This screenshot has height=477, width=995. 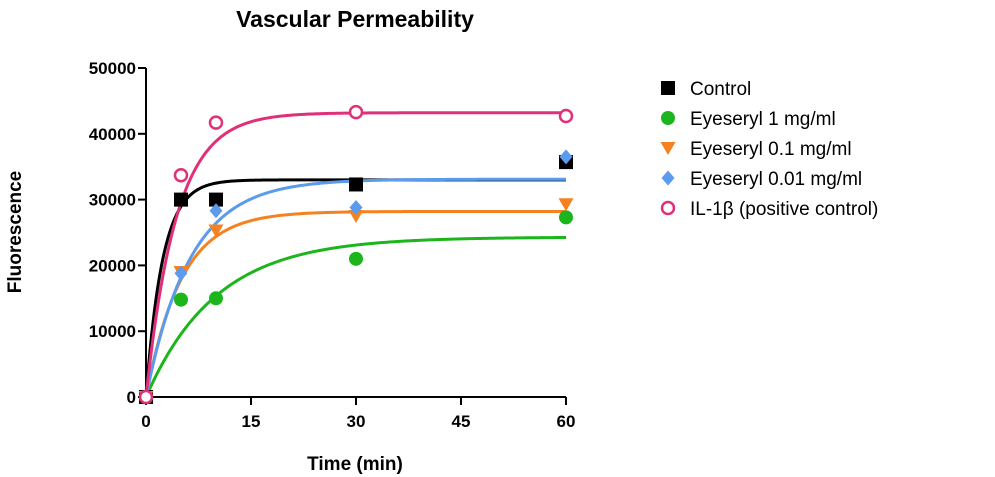 What do you see at coordinates (131, 397) in the screenshot?
I see `y-tick-label: 0` at bounding box center [131, 397].